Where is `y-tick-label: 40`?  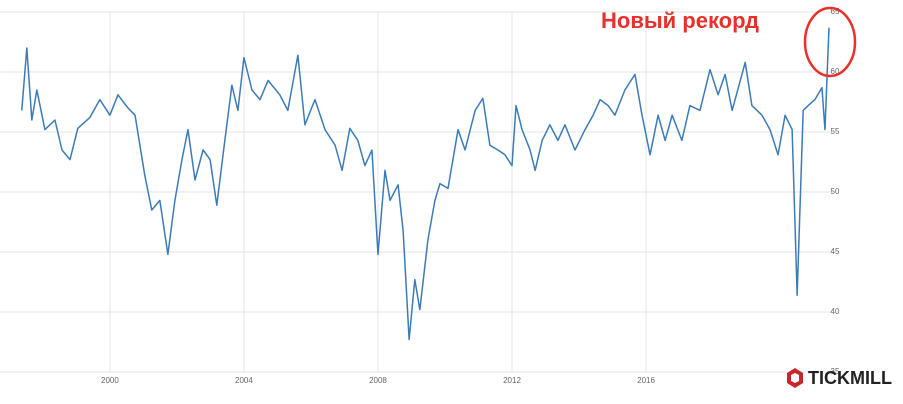
y-tick-label: 40 is located at coordinates (835, 311).